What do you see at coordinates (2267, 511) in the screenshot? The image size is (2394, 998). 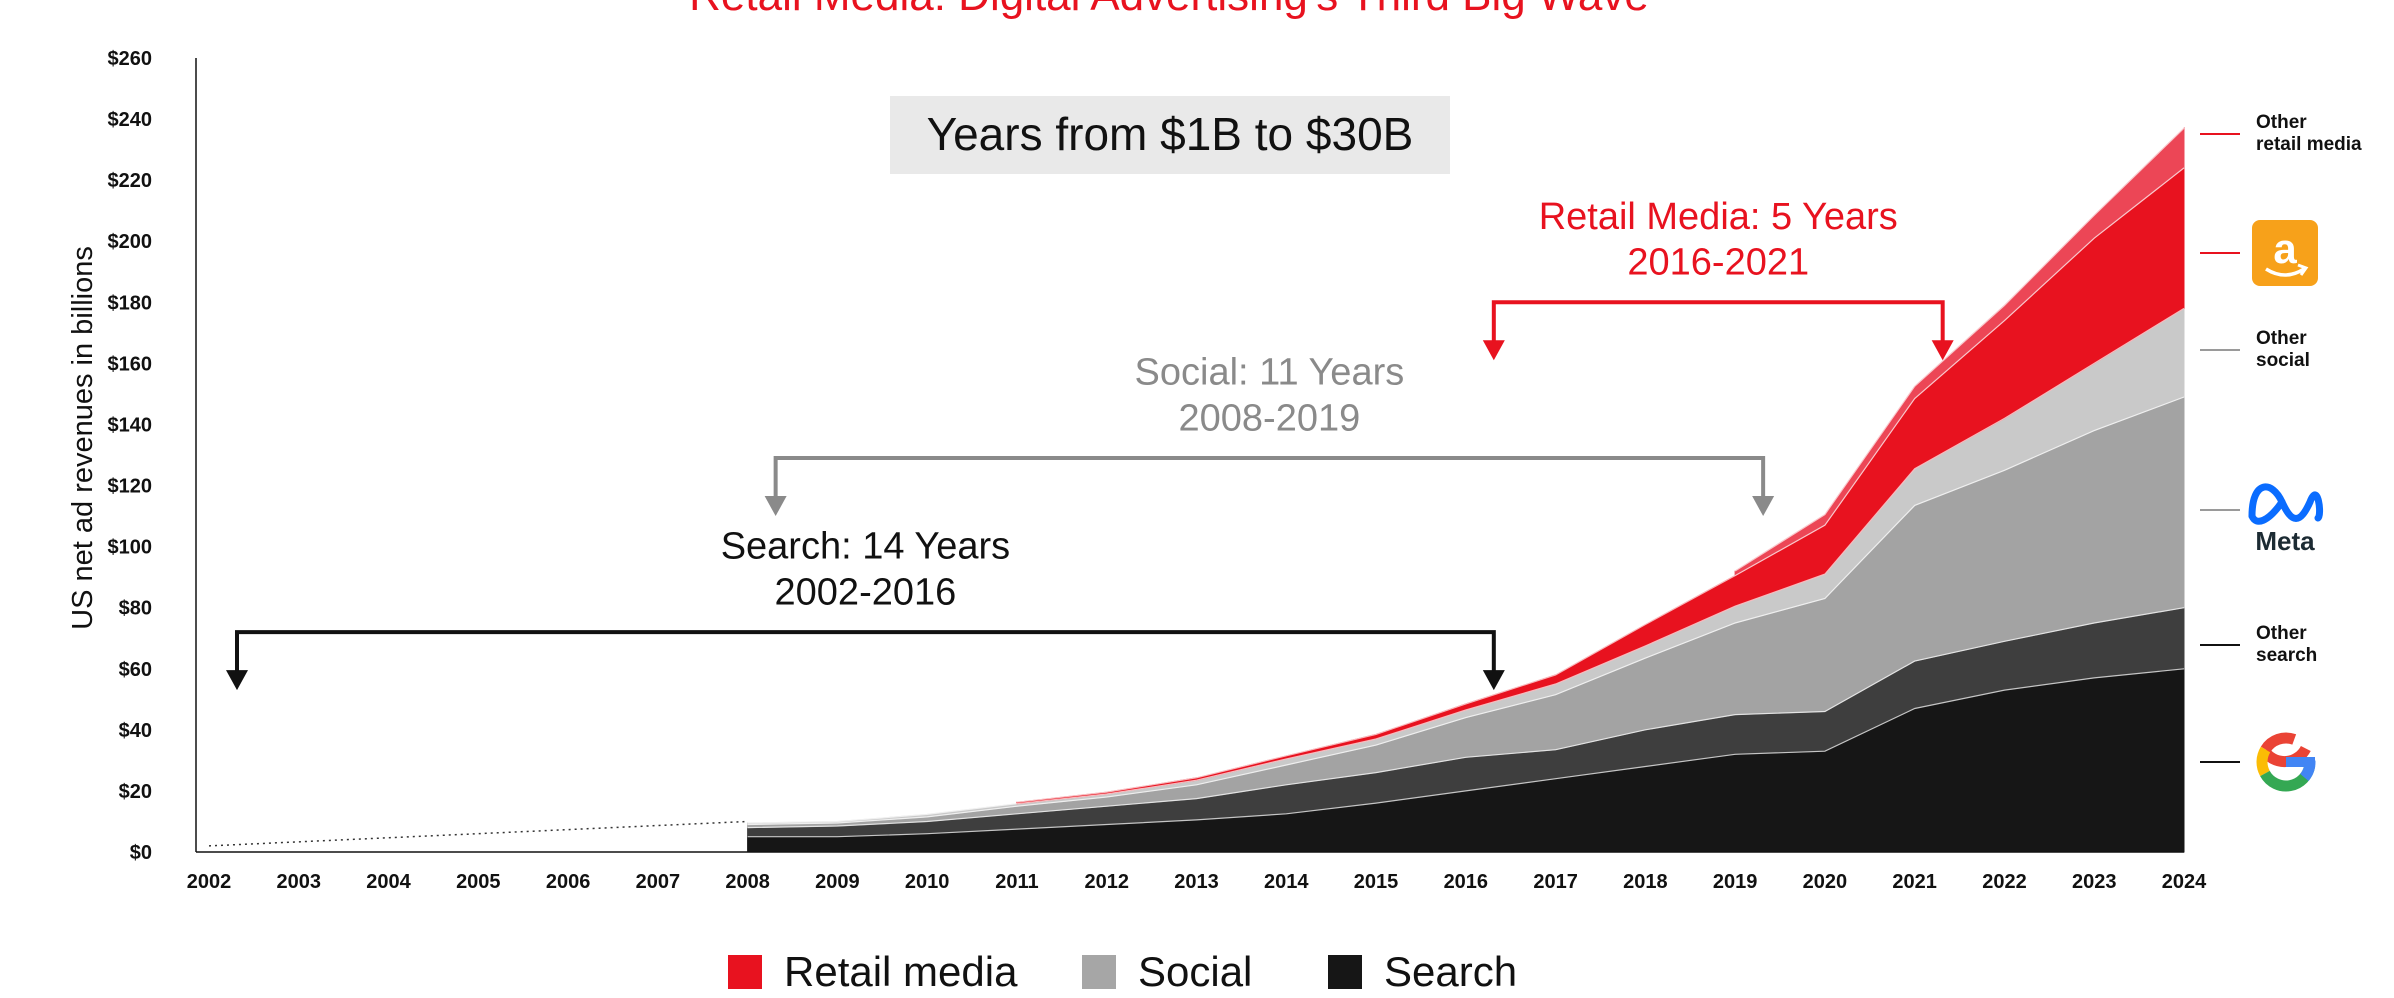 I see `meta-infinity-tail` at bounding box center [2267, 511].